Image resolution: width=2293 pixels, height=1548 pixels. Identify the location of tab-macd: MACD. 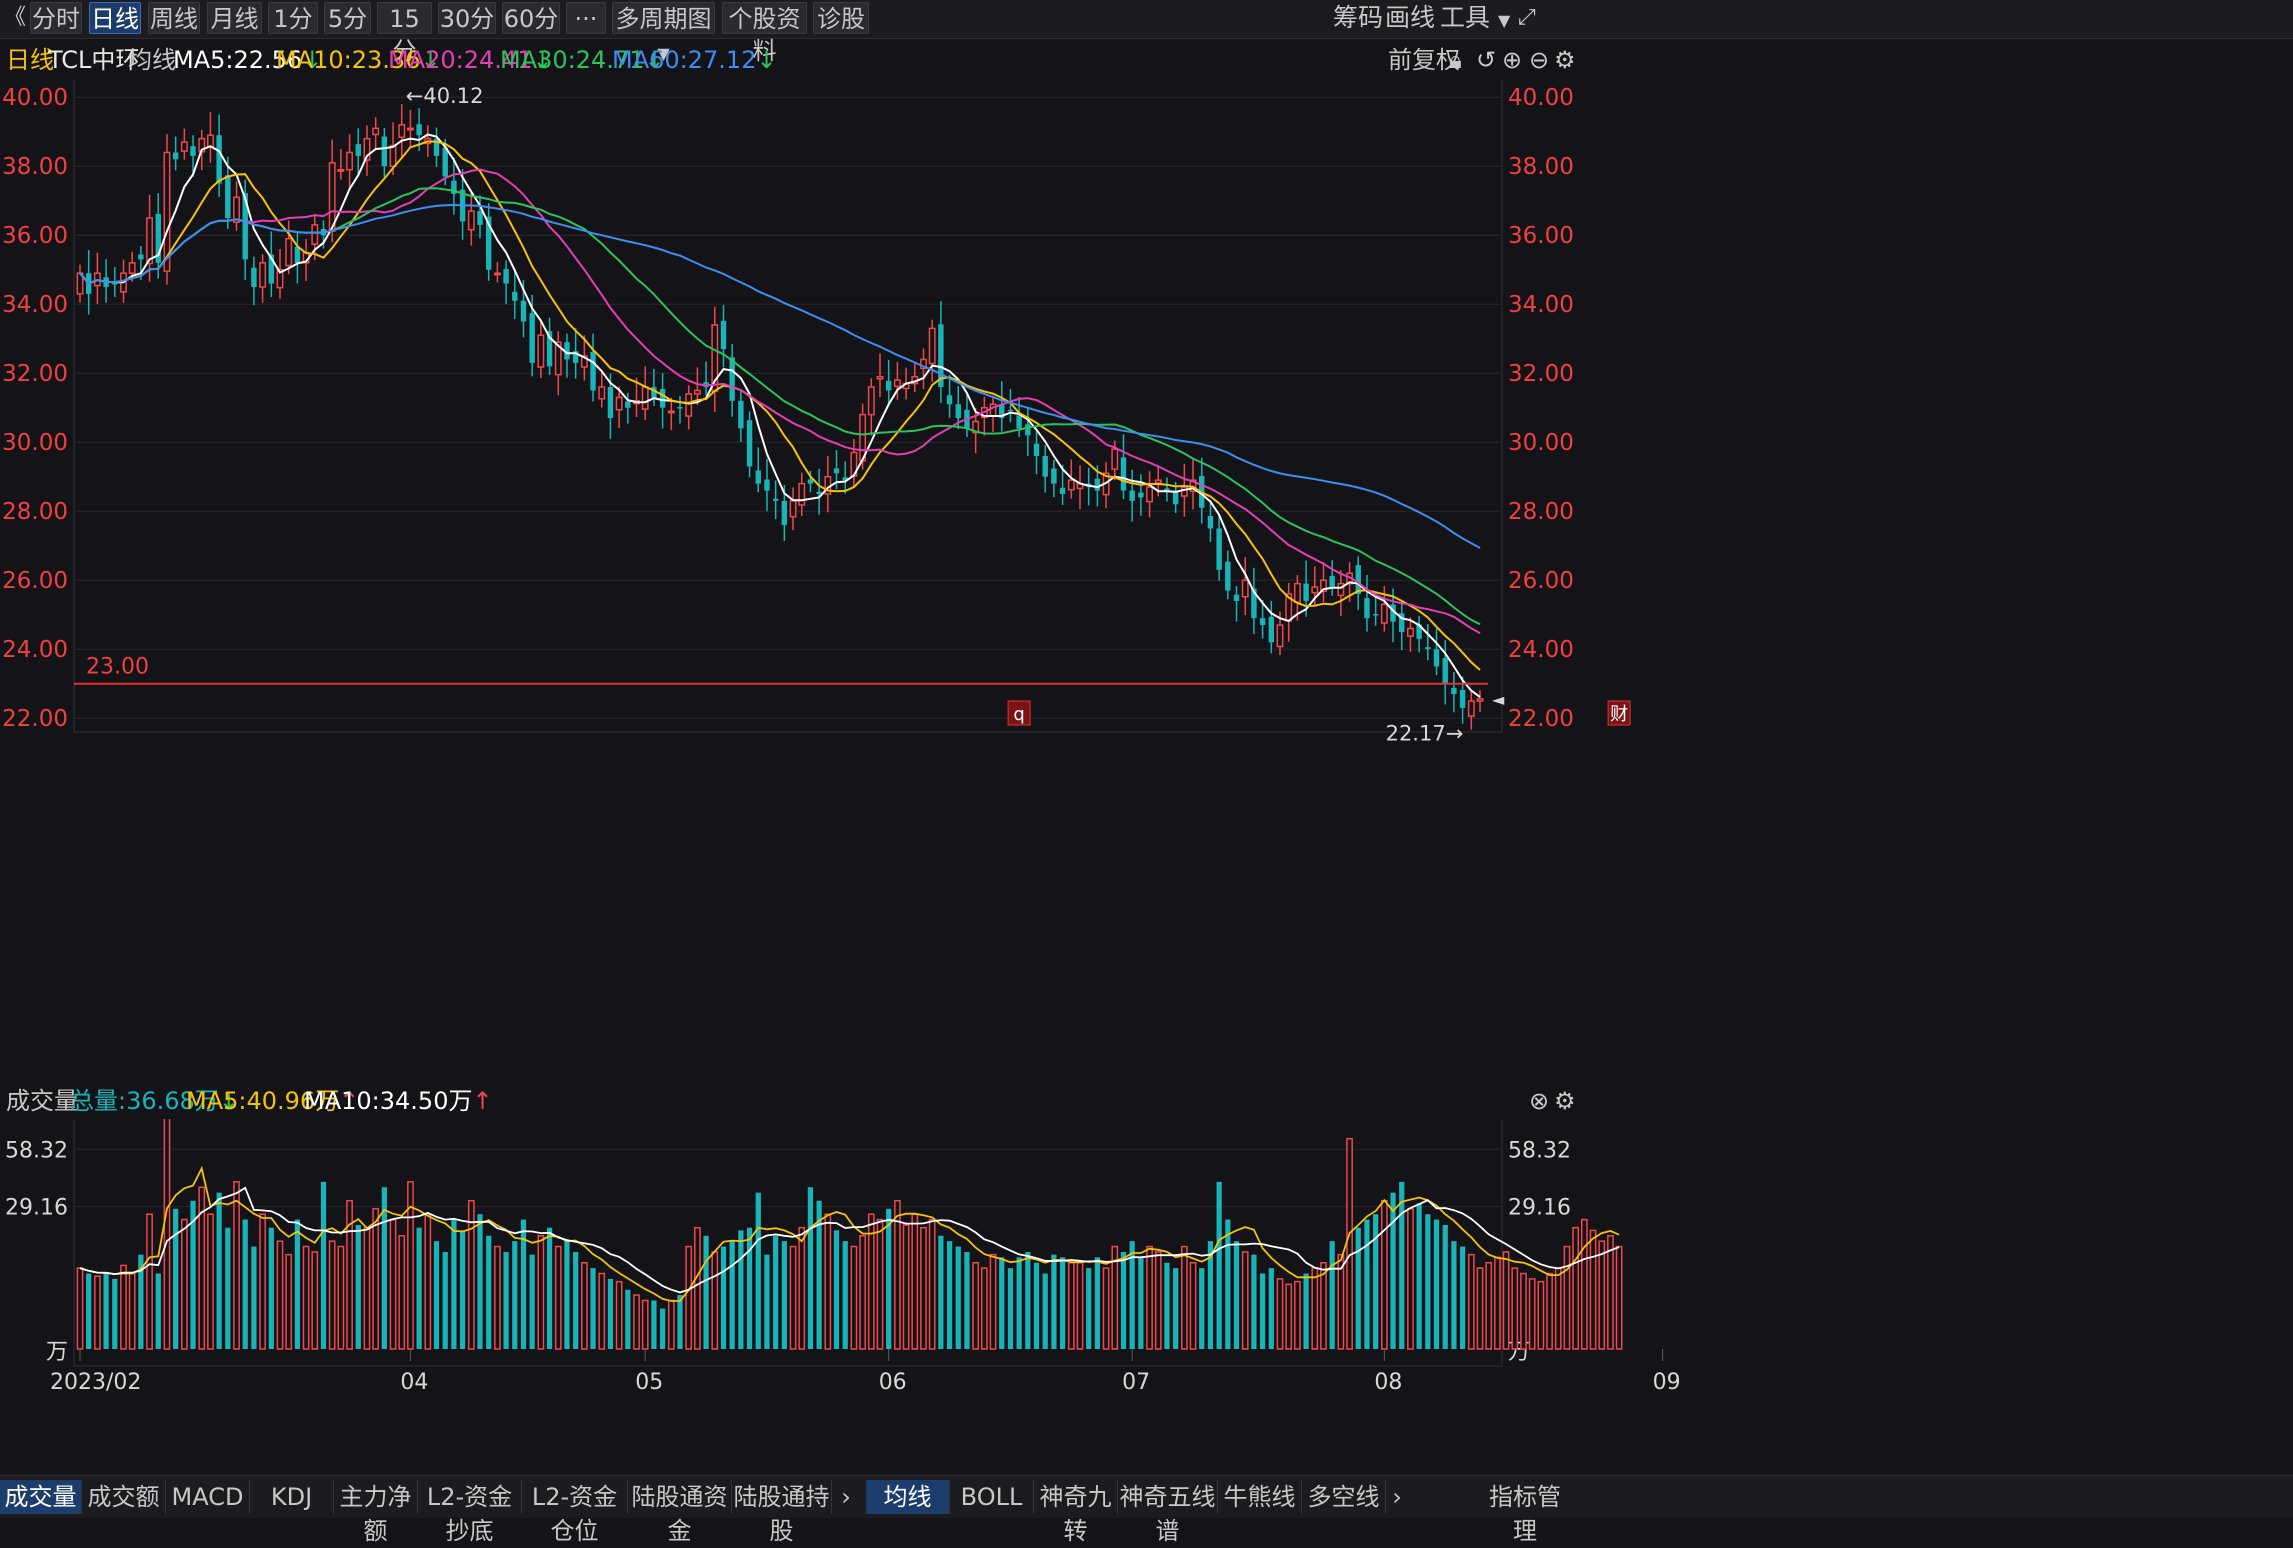
(208, 1497).